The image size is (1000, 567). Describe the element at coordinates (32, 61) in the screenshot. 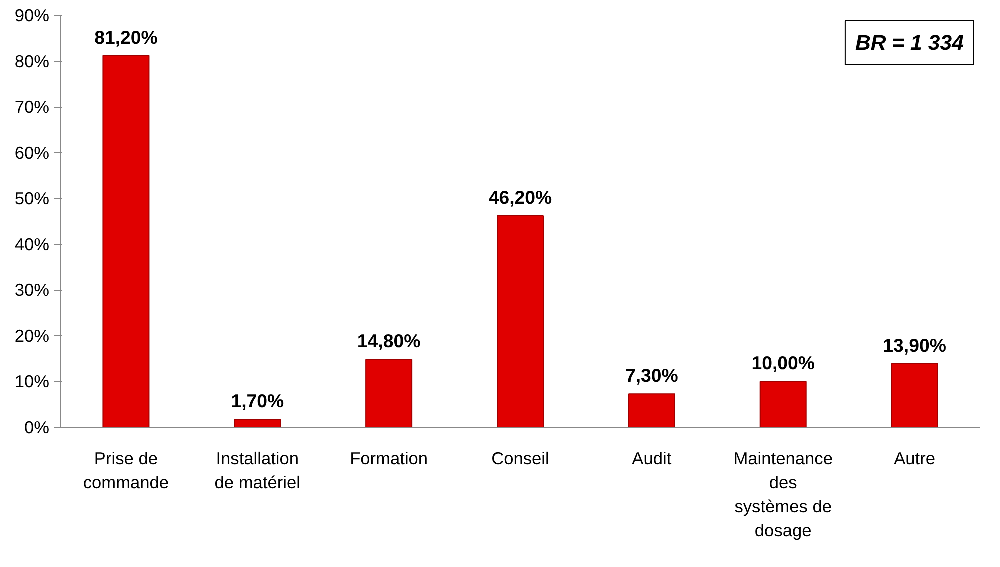

I see `y-tick-label: 80%` at that location.